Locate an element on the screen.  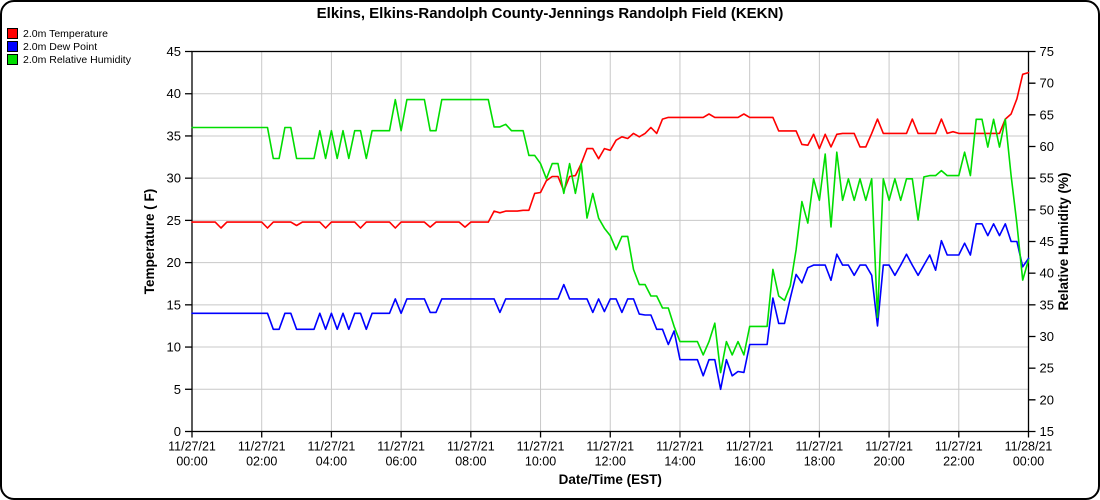
legend-item-relative-humidity: 2.0m Relative Humidity is located at coordinates (69, 59).